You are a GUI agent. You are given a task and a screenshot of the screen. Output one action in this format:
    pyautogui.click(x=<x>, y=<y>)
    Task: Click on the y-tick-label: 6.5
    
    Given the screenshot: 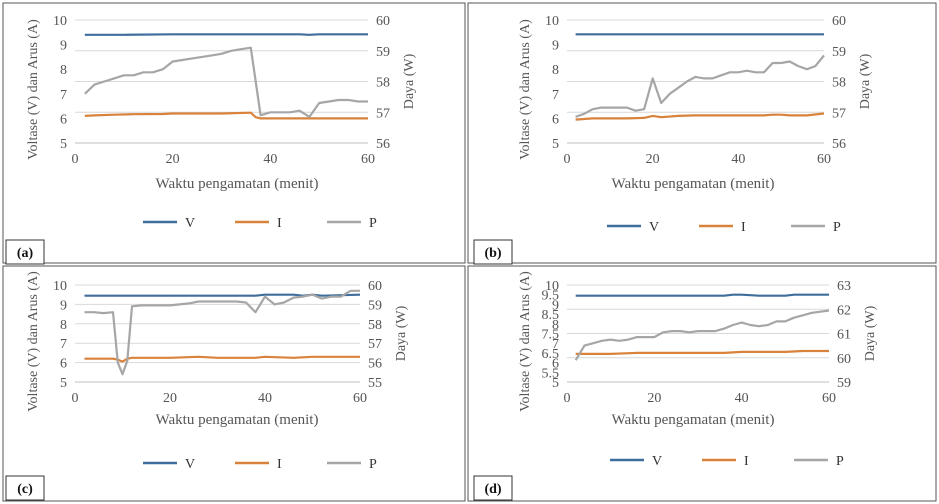 What is the action you would take?
    pyautogui.click(x=551, y=354)
    